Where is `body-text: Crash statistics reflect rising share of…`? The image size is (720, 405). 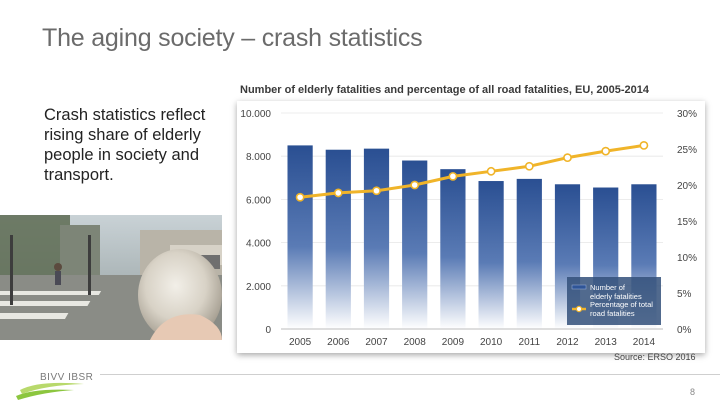
body-text: Crash statistics reflect rising share of… is located at coordinates (125, 145).